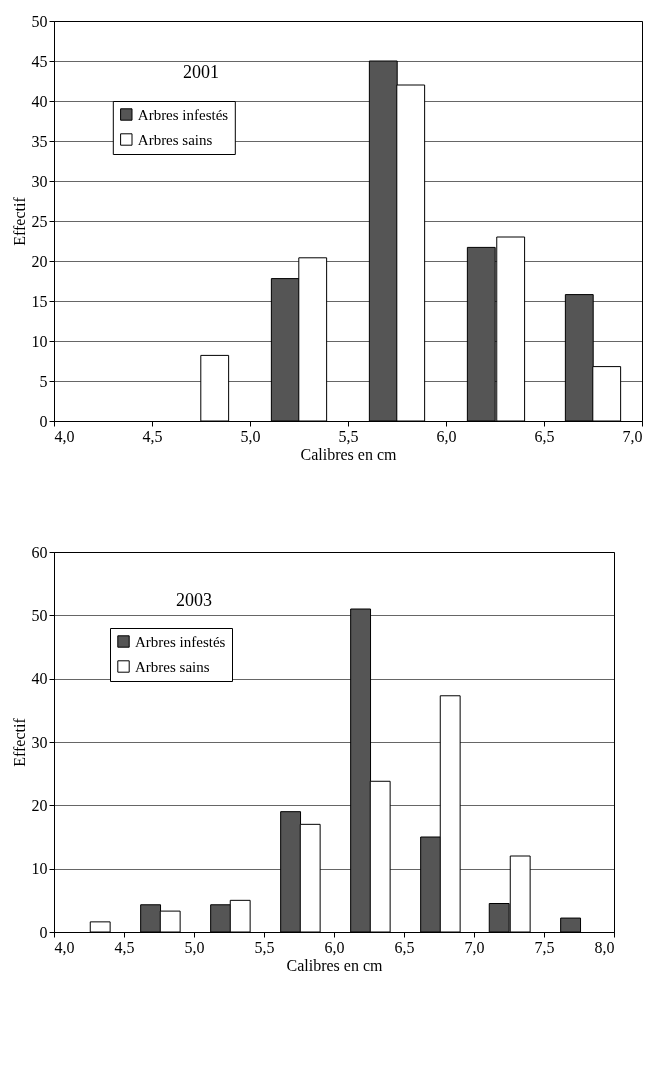 The image size is (672, 1066). Describe the element at coordinates (194, 600) in the screenshot. I see `text: 2003` at that location.